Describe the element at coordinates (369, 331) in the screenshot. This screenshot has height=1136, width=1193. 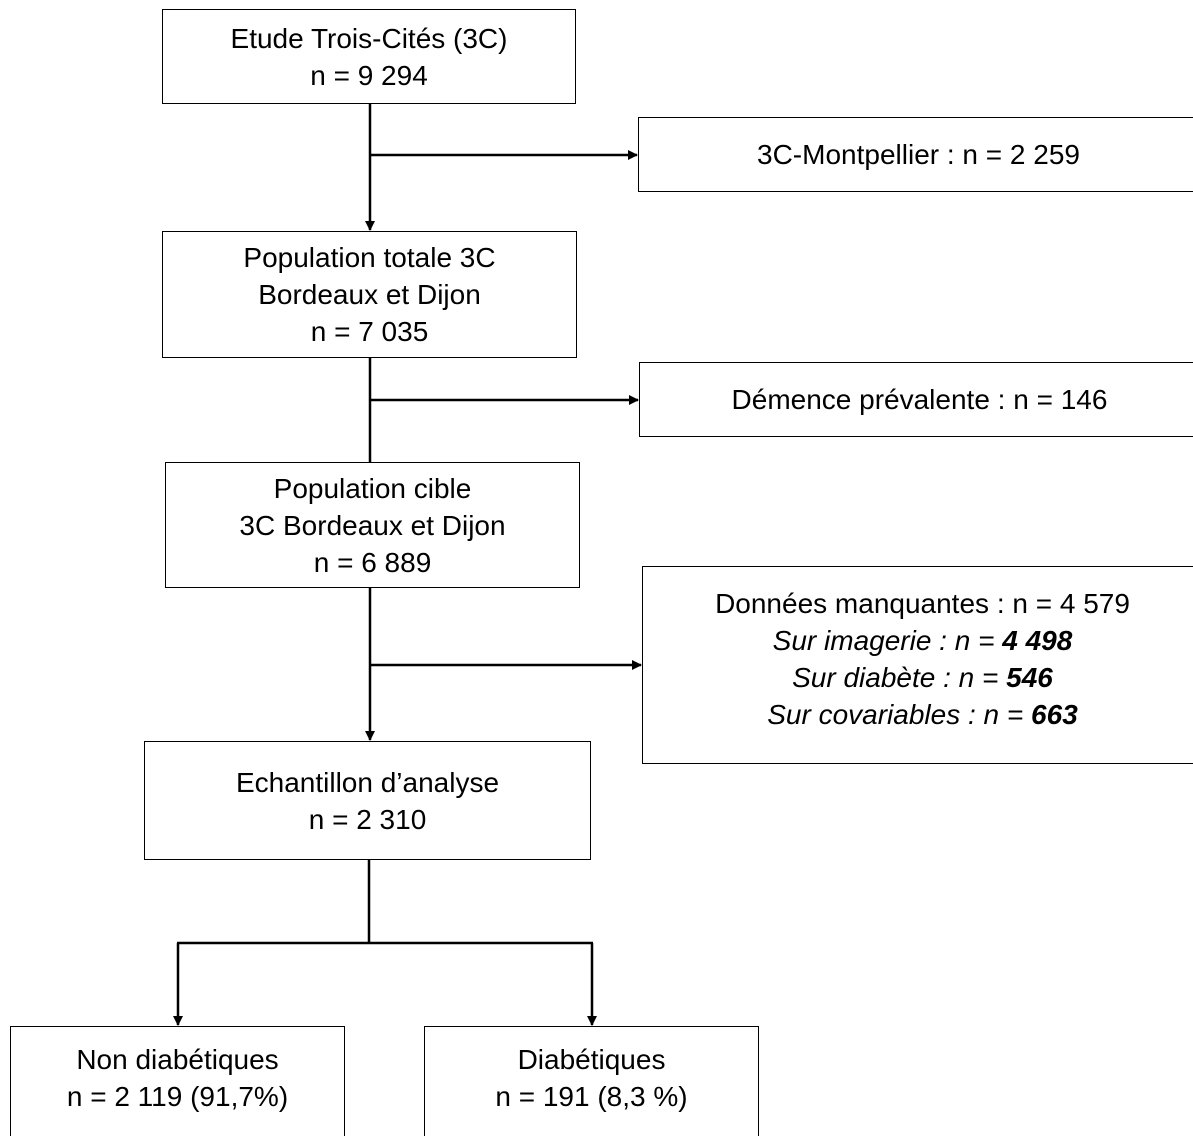
I see `total-population-count: n = 7 035` at that location.